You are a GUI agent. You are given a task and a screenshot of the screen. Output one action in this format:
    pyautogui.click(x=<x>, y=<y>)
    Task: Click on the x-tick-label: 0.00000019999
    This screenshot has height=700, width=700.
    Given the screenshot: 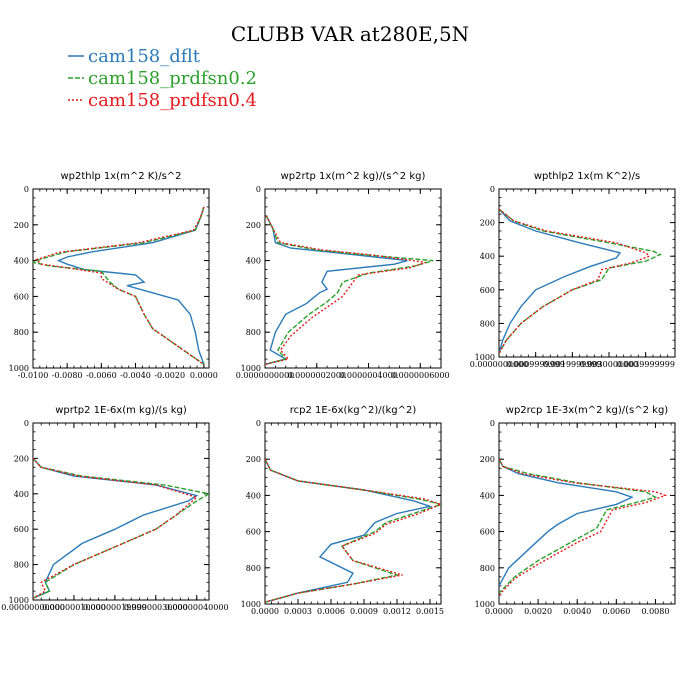 What is the action you would take?
    pyautogui.click(x=115, y=607)
    